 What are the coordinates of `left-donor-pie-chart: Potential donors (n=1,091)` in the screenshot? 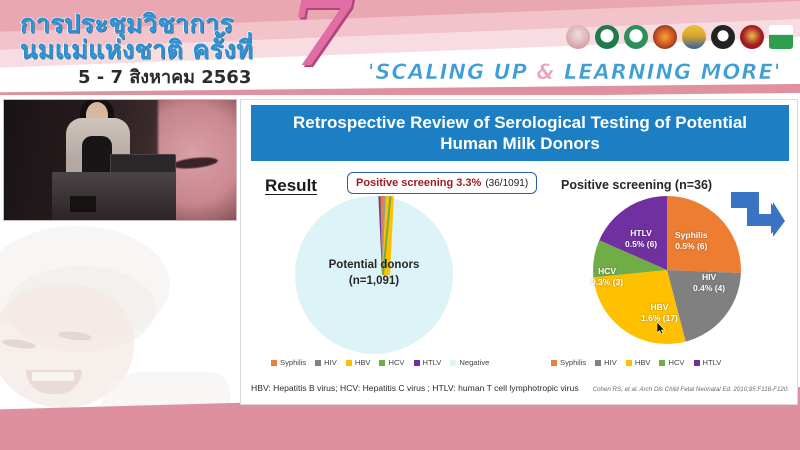 It's located at (384, 275).